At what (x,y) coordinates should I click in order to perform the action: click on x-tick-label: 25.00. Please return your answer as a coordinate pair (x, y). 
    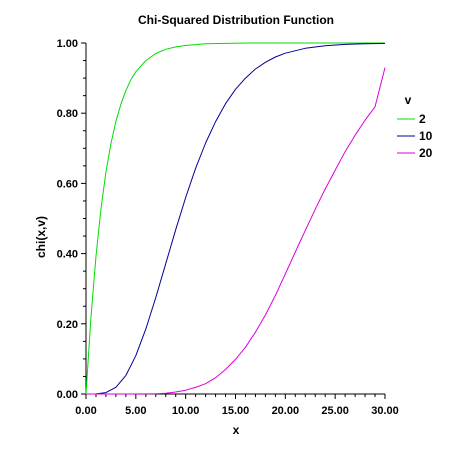
    Looking at the image, I should click on (335, 411).